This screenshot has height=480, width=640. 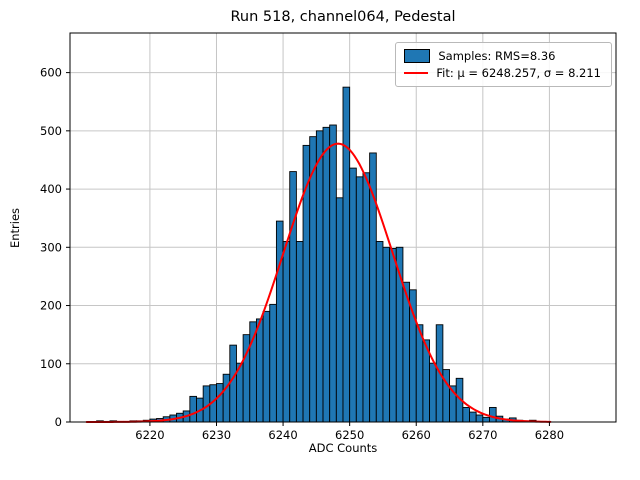 What do you see at coordinates (15, 228) in the screenshot?
I see `y-axis-label: Entries` at bounding box center [15, 228].